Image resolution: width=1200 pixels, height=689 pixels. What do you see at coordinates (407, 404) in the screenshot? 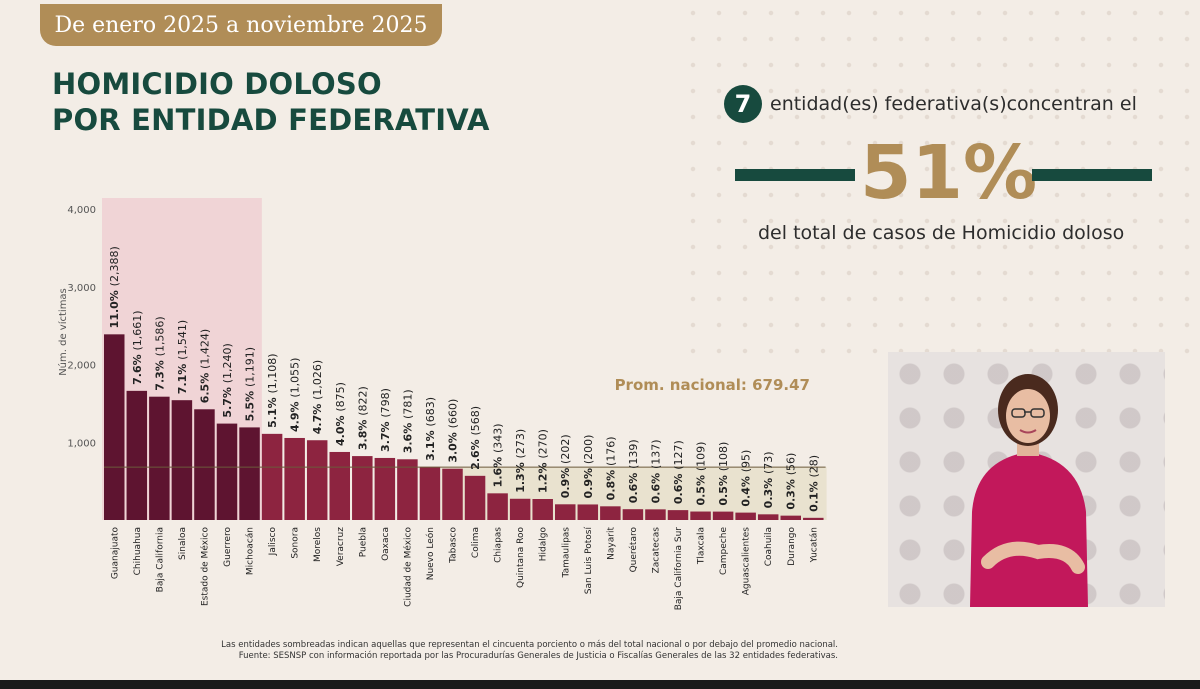
I see `data-label-count: (781)` at bounding box center [407, 404].